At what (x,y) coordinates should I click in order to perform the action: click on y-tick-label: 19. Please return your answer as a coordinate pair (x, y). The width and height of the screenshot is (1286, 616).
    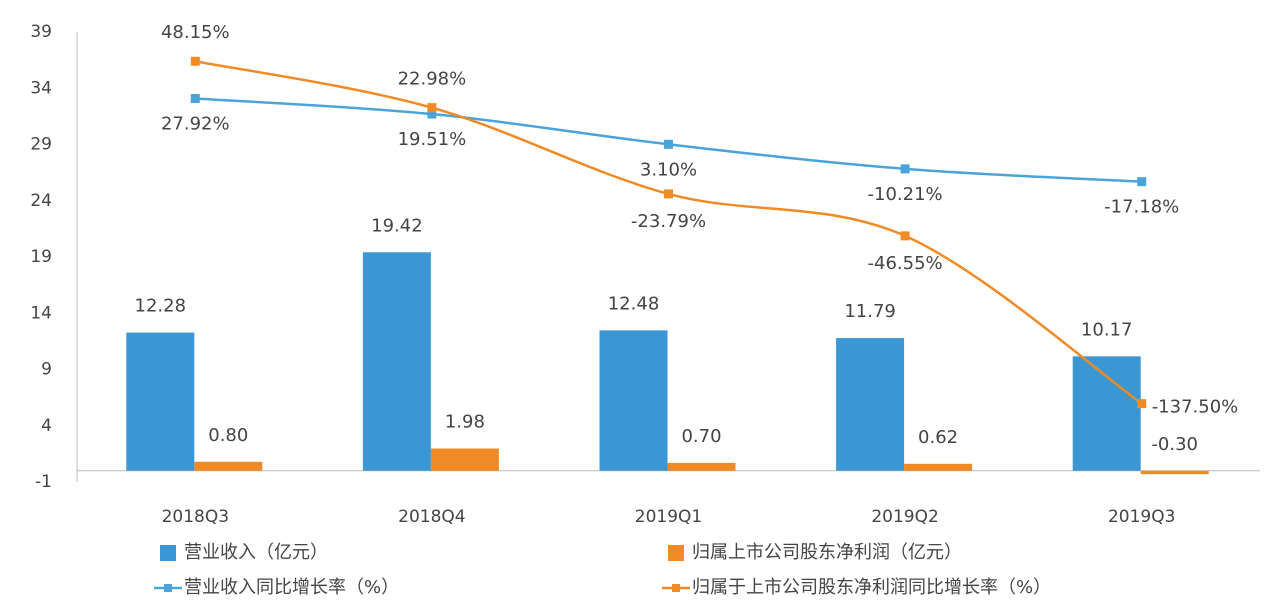
    Looking at the image, I should click on (41, 257).